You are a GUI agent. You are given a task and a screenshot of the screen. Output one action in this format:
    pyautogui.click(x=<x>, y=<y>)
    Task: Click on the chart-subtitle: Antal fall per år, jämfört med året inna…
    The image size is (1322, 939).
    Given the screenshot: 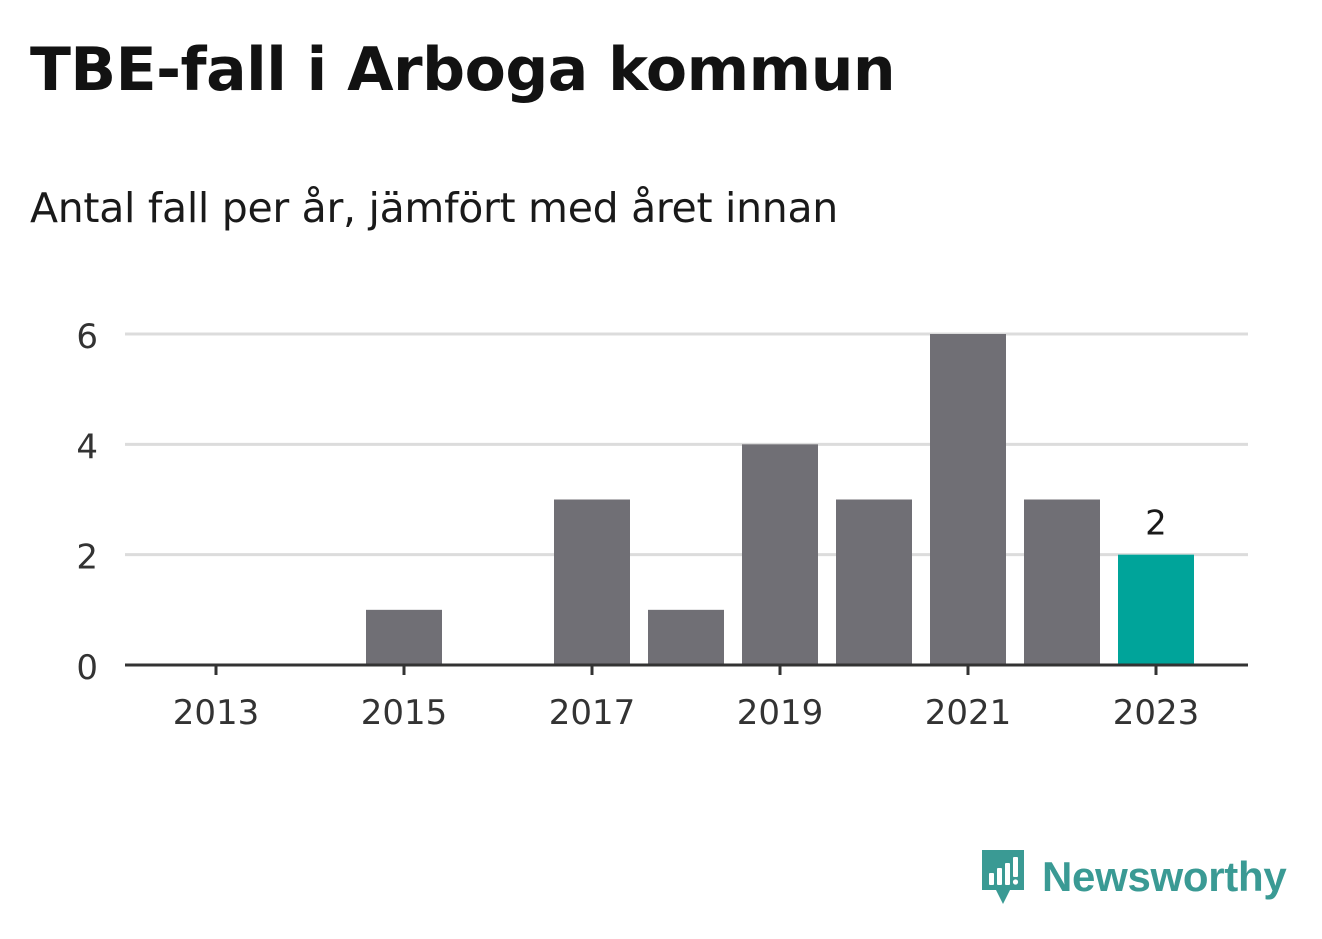 What is the action you would take?
    pyautogui.click(x=434, y=208)
    